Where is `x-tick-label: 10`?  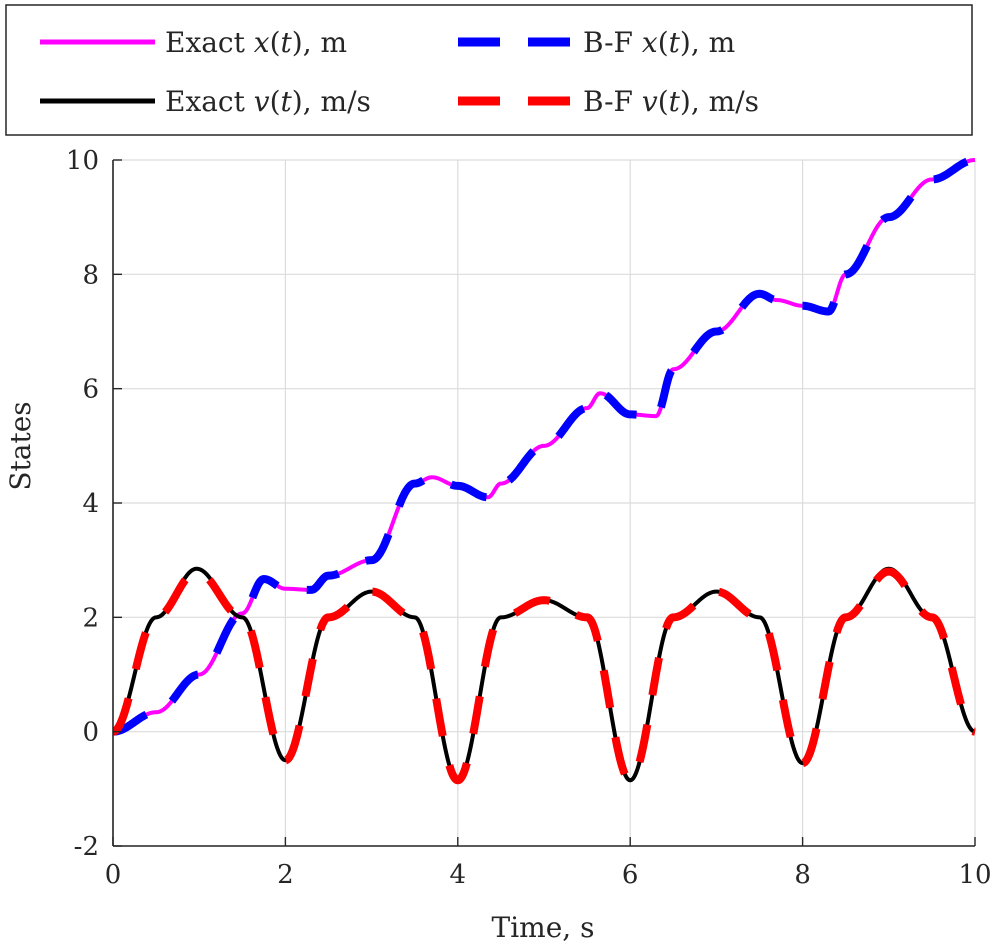
x-tick-label: 10 is located at coordinates (974, 875).